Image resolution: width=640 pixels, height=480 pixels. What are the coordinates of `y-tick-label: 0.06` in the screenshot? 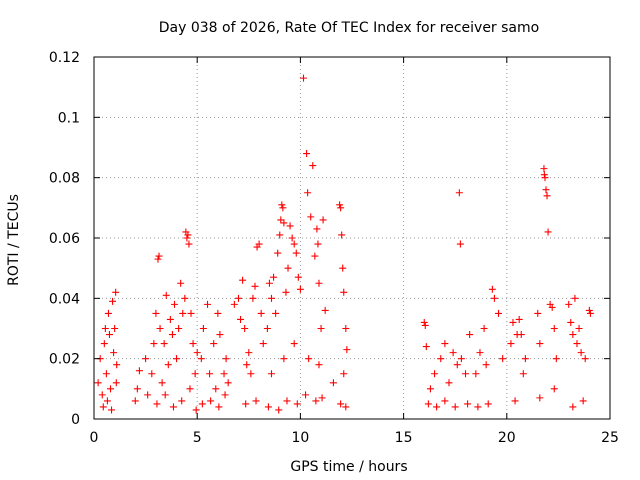 It's located at (64, 239).